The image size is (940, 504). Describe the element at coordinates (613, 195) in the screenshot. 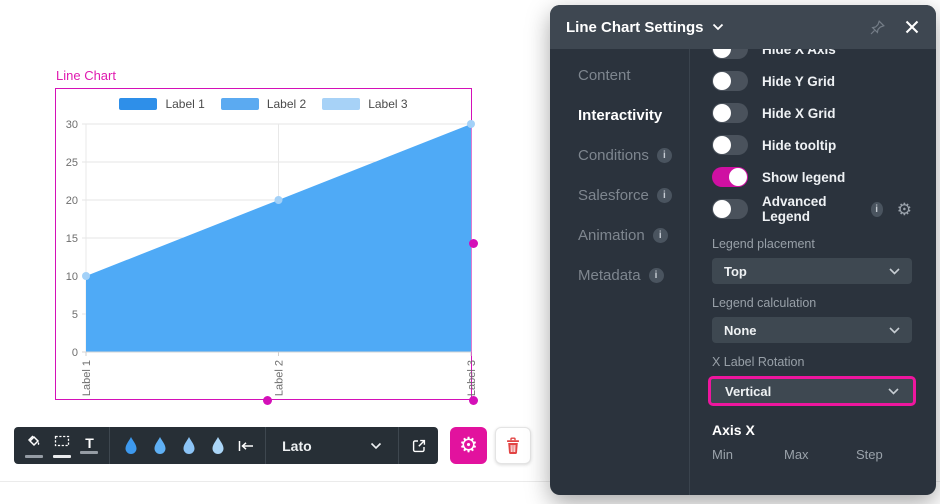

I see `tab-label: Salesforce` at that location.